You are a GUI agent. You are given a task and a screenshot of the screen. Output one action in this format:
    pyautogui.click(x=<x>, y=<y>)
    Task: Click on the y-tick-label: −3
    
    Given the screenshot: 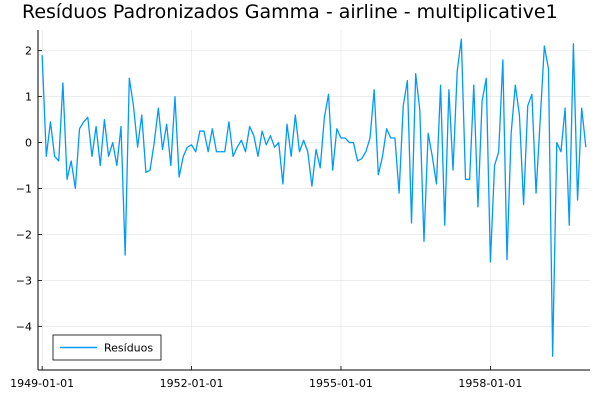 What is the action you would take?
    pyautogui.click(x=24, y=280)
    